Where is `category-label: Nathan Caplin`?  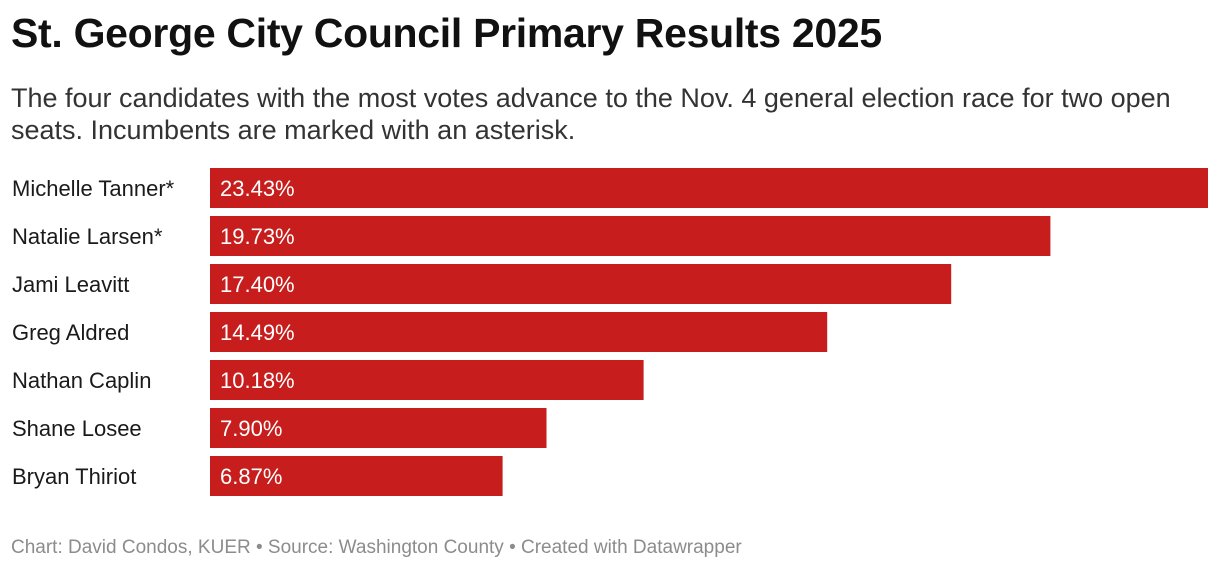 category-label: Nathan Caplin is located at coordinates (81, 380).